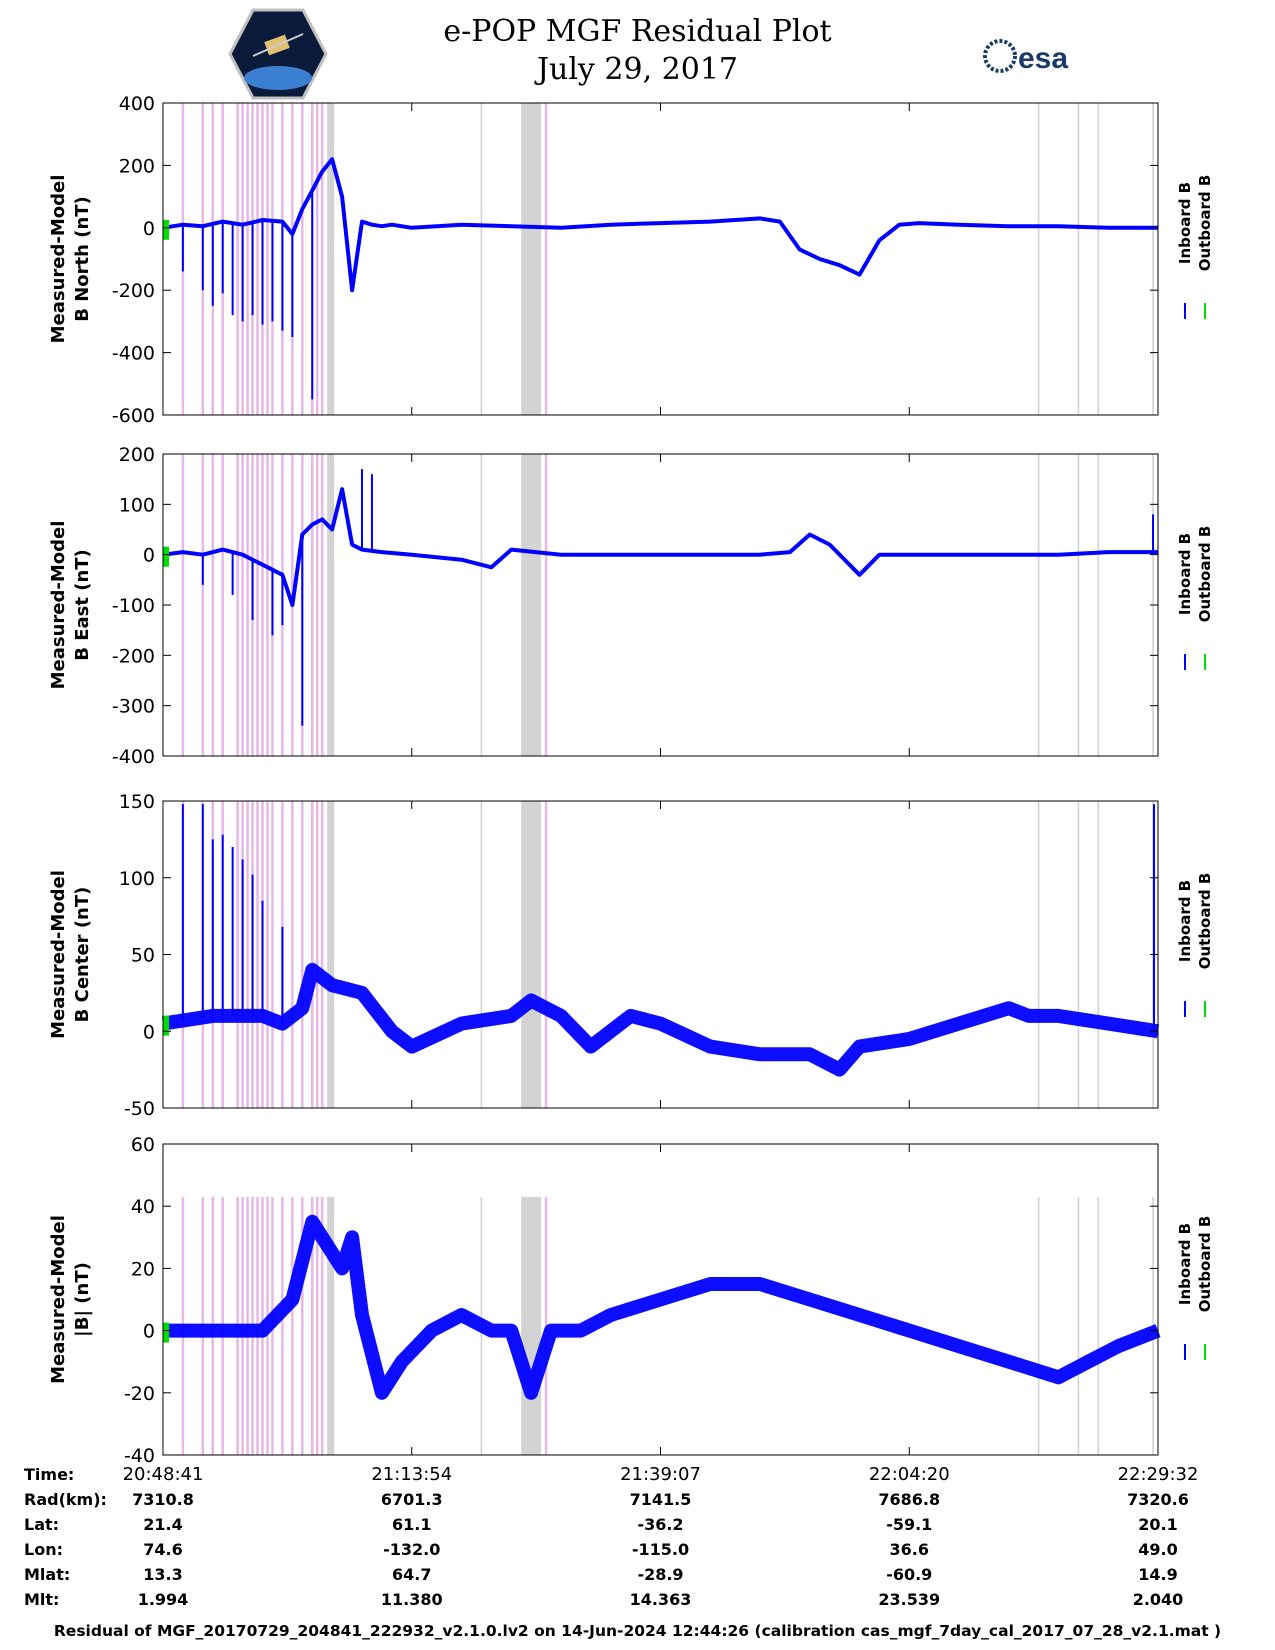  What do you see at coordinates (133, 606) in the screenshot?
I see `y-tick-label: -100` at bounding box center [133, 606].